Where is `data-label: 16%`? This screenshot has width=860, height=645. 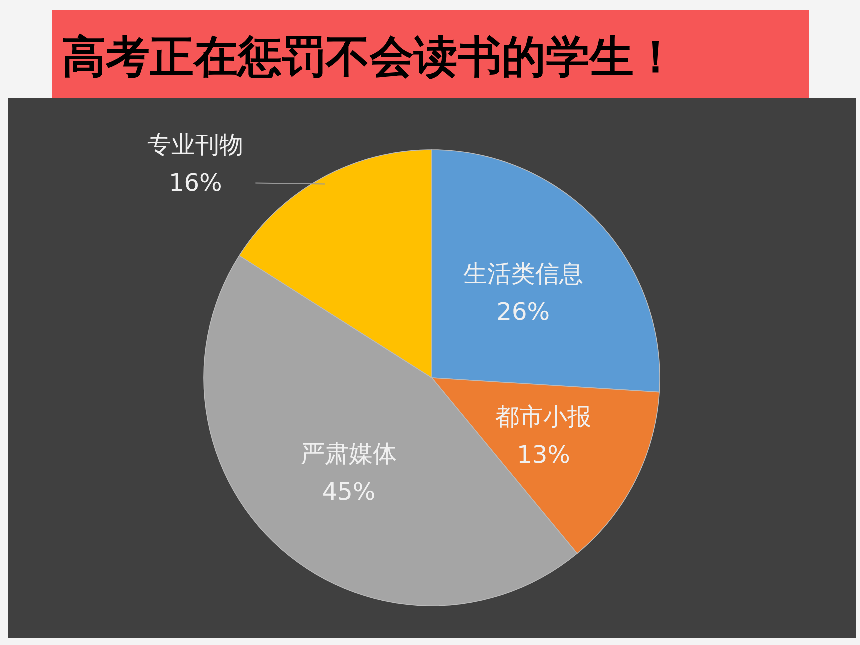
data-label: 16% is located at coordinates (195, 183).